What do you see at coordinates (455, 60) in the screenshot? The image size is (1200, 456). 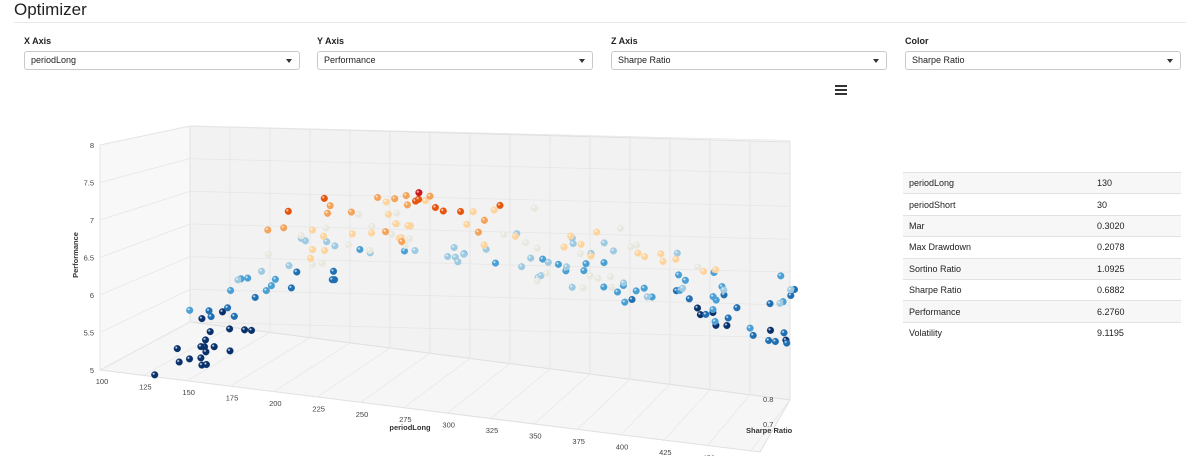 I see `y-axis-select: Performance` at bounding box center [455, 60].